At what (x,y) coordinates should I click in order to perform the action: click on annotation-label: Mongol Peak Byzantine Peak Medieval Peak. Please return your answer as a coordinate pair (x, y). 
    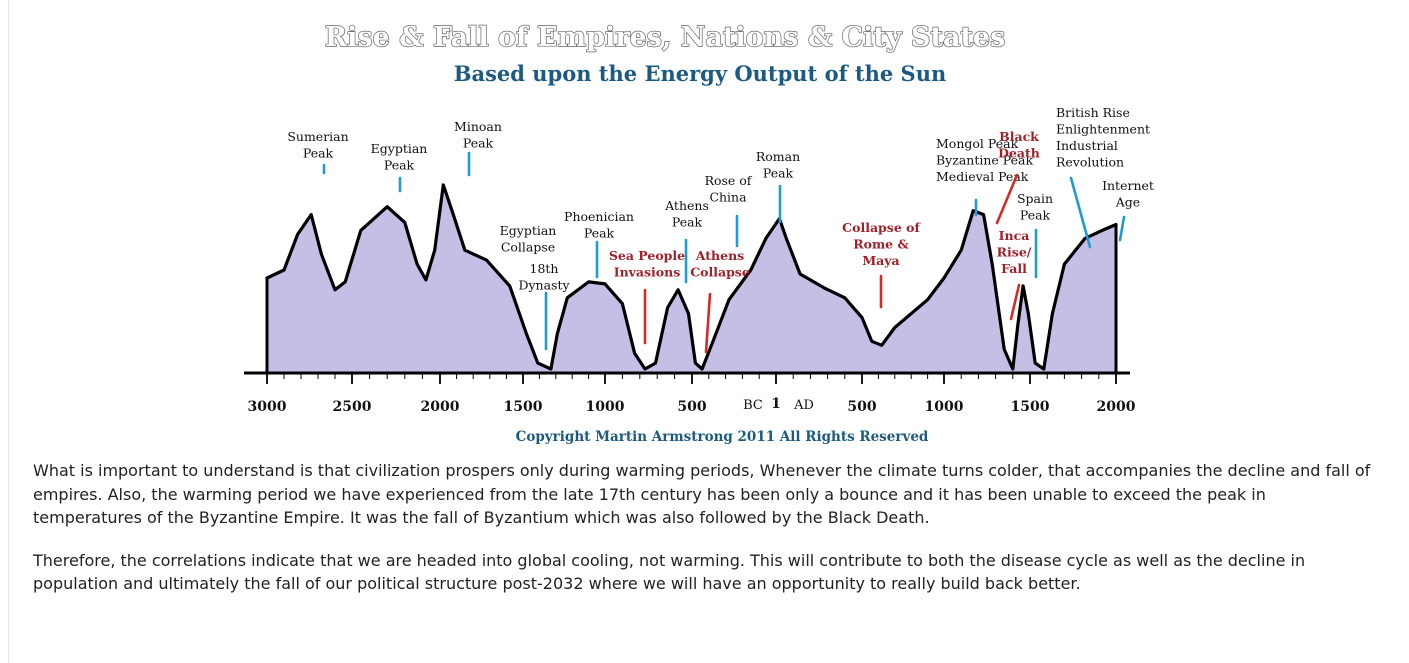
    Looking at the image, I should click on (984, 160).